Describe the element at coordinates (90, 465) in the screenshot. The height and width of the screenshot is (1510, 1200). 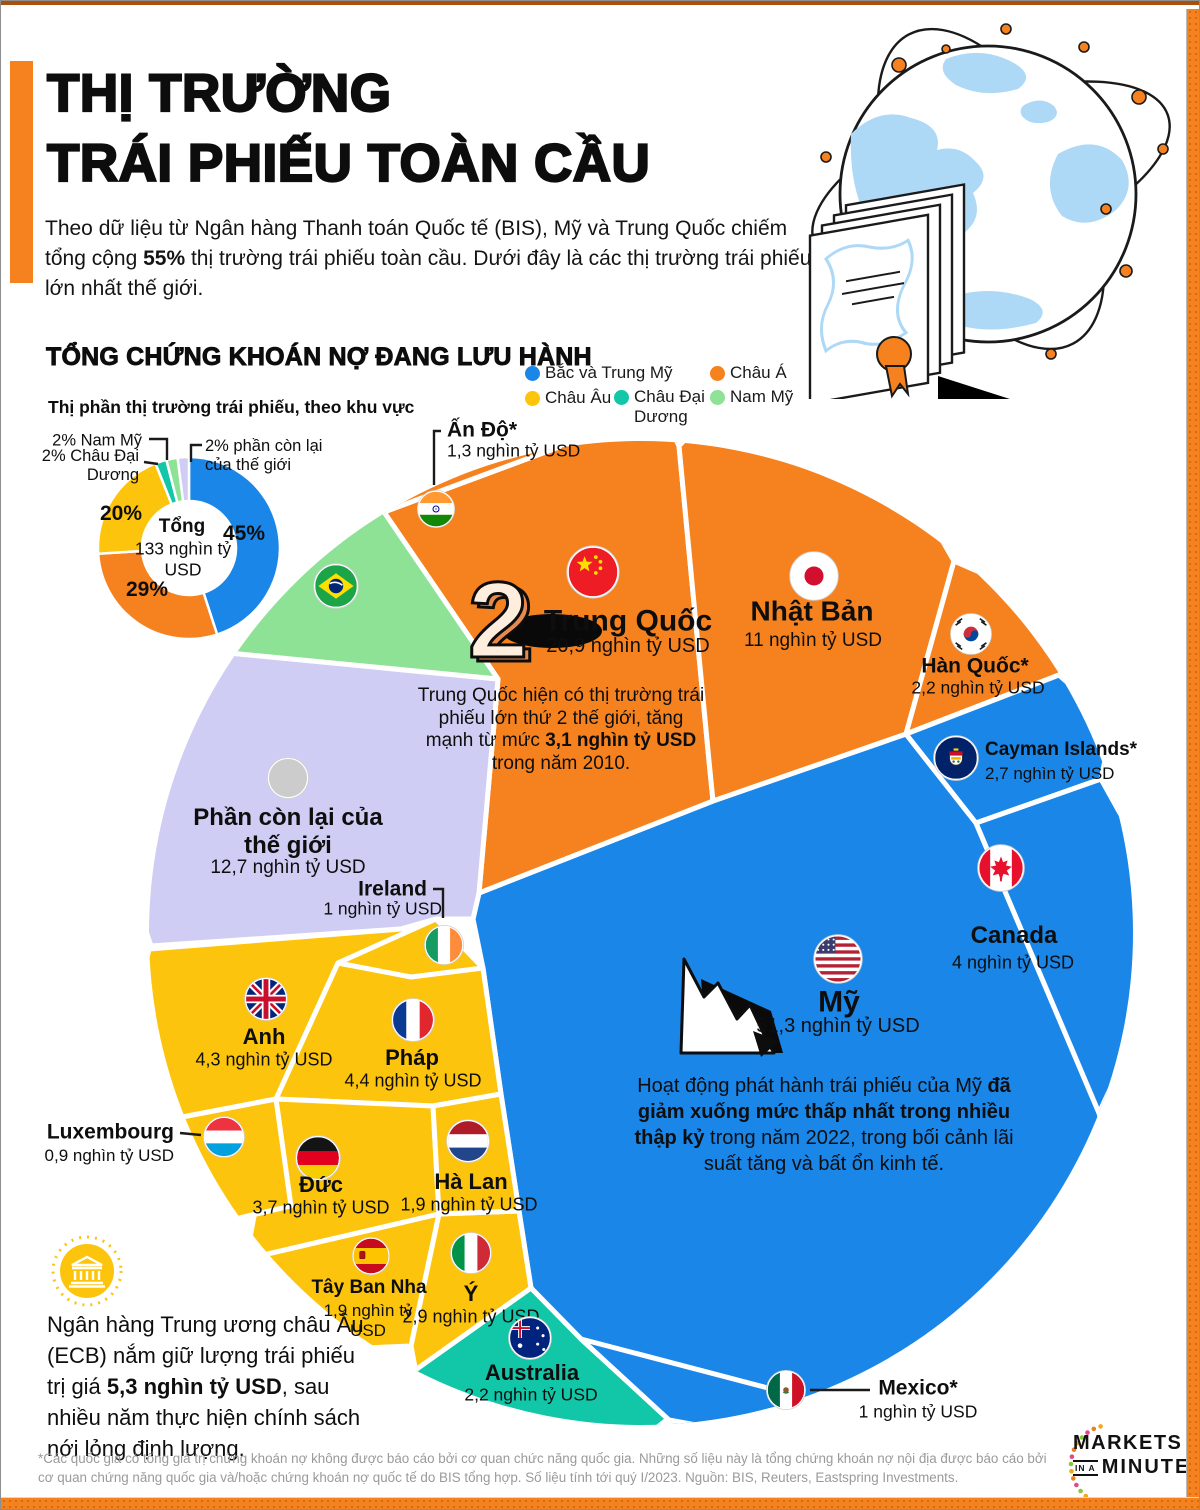
I see `donut-callout-oceania: 2% Châu Đại Dương` at that location.